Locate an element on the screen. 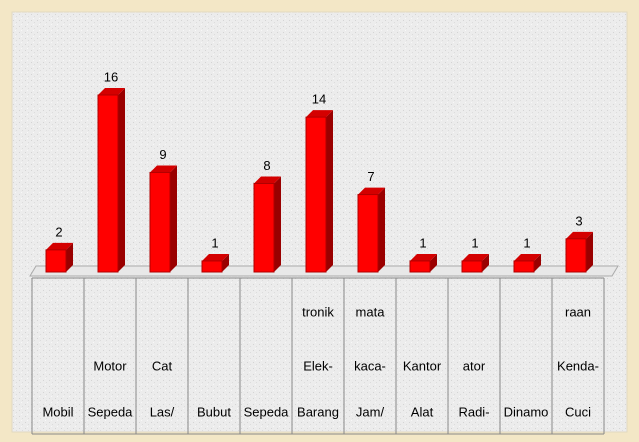  x-tick-label: Cat is located at coordinates (162, 365).